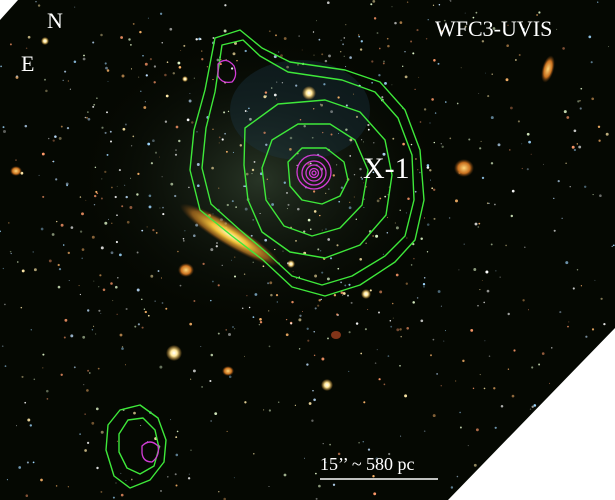 Image resolution: width=615 pixels, height=500 pixels. What do you see at coordinates (174, 353) in the screenshot?
I see `bright-star` at bounding box center [174, 353].